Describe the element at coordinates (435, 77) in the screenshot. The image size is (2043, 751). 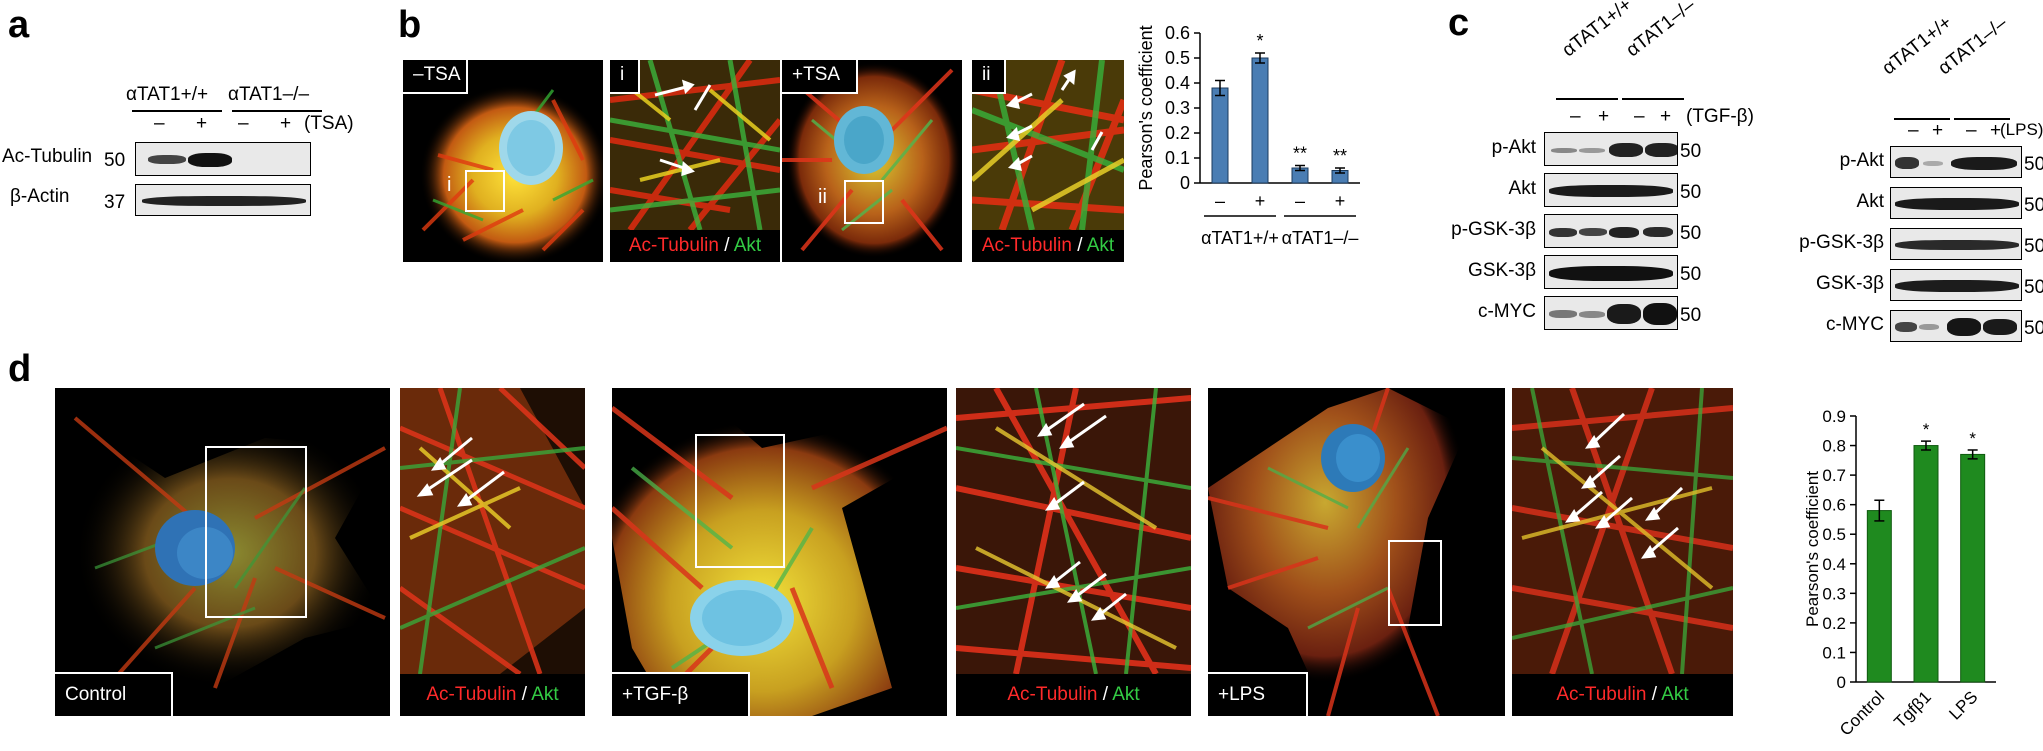
I see `minus-tsa-label: –TSA` at that location.